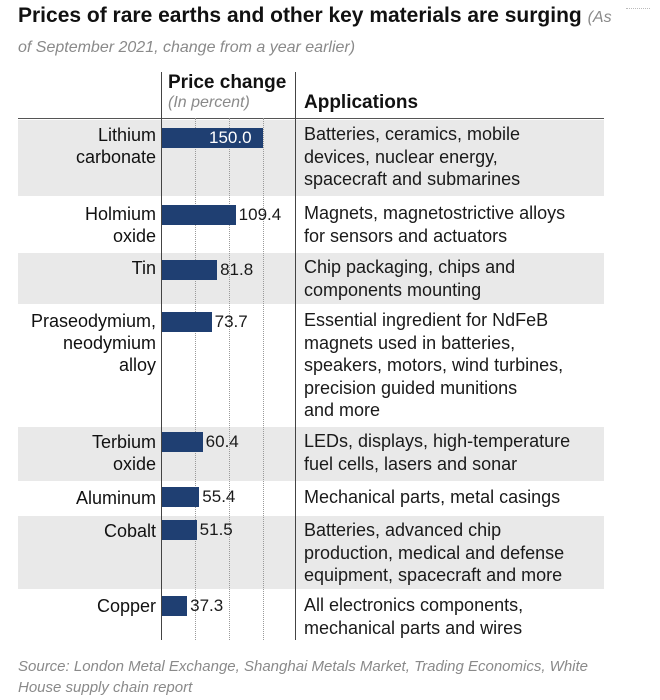  What do you see at coordinates (410, 267) in the screenshot?
I see `applications-line: Chip packaging, chips and` at bounding box center [410, 267].